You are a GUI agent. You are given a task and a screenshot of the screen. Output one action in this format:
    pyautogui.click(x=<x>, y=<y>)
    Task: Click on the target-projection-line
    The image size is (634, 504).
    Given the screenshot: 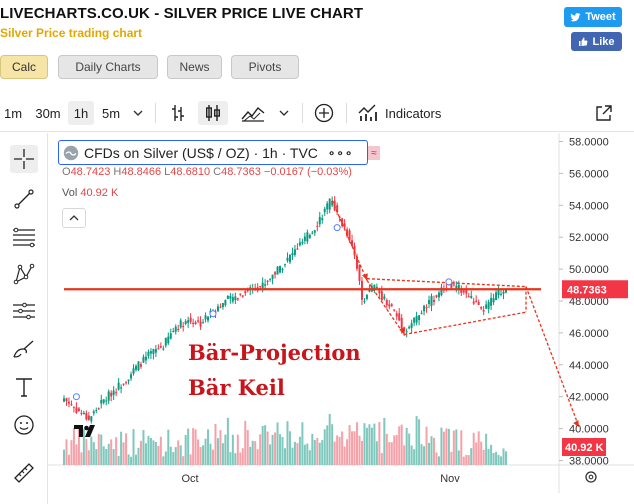 What is the action you would take?
    pyautogui.click(x=552, y=357)
    